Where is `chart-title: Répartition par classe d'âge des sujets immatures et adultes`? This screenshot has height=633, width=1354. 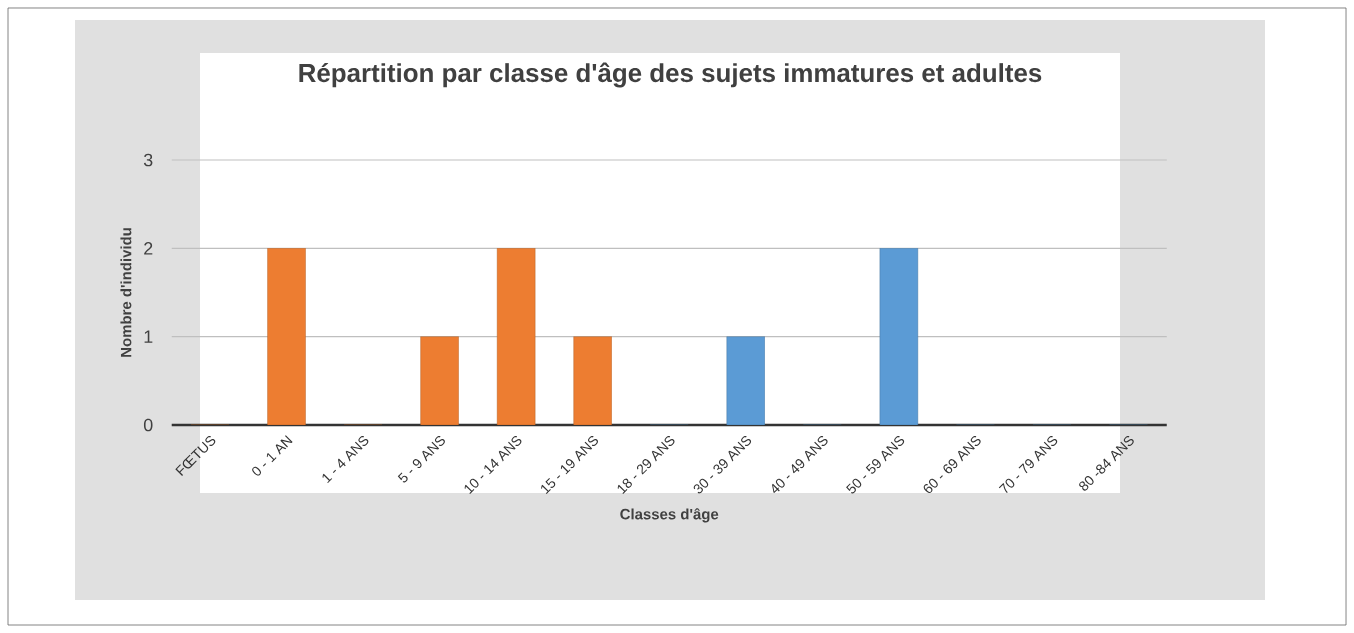
chart-title: Répartition par classe d'âge des sujets immatures et adultes is located at coordinates (670, 75).